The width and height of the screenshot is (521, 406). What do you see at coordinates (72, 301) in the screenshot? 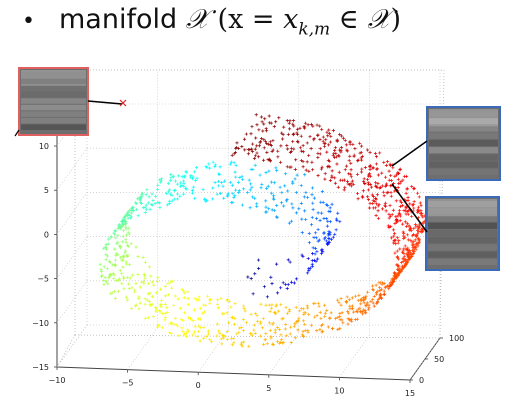
I see `grid-side-z` at bounding box center [72, 301].